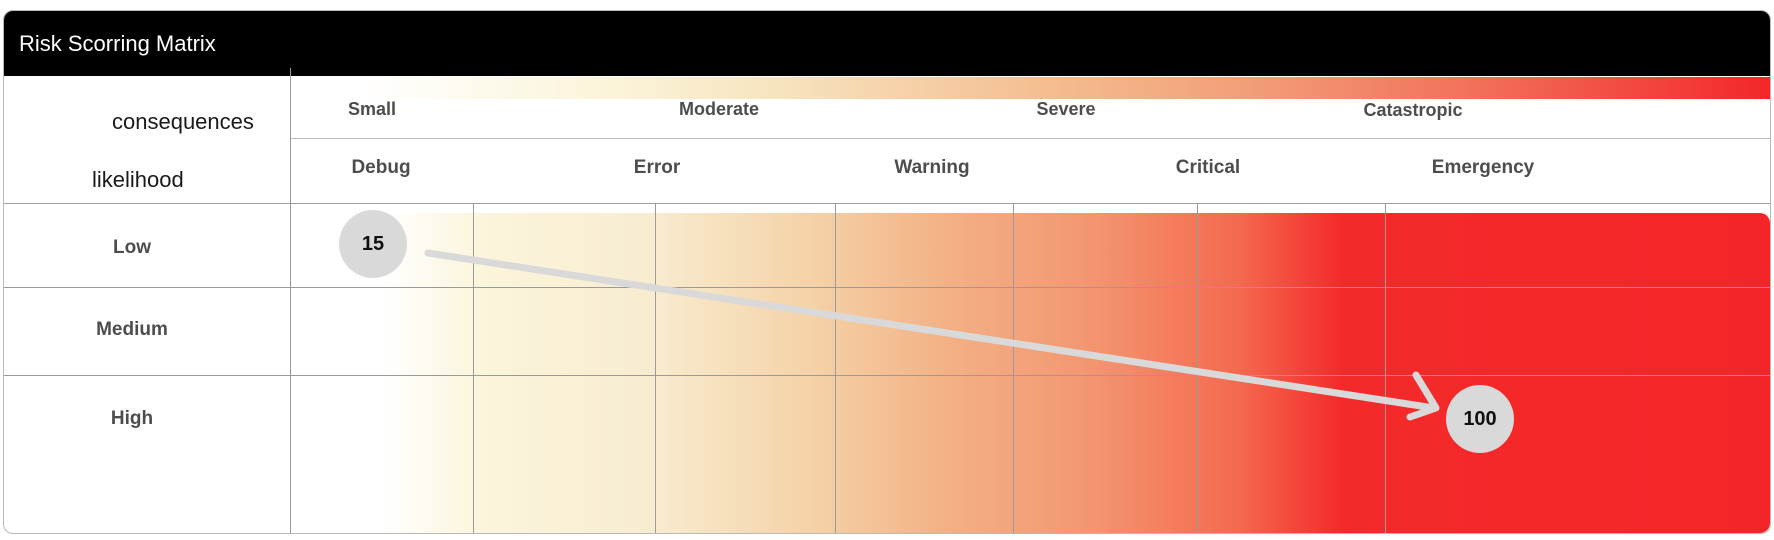 The width and height of the screenshot is (1774, 540). Describe the element at coordinates (1066, 109) in the screenshot. I see `consequence-severe: Severe` at that location.